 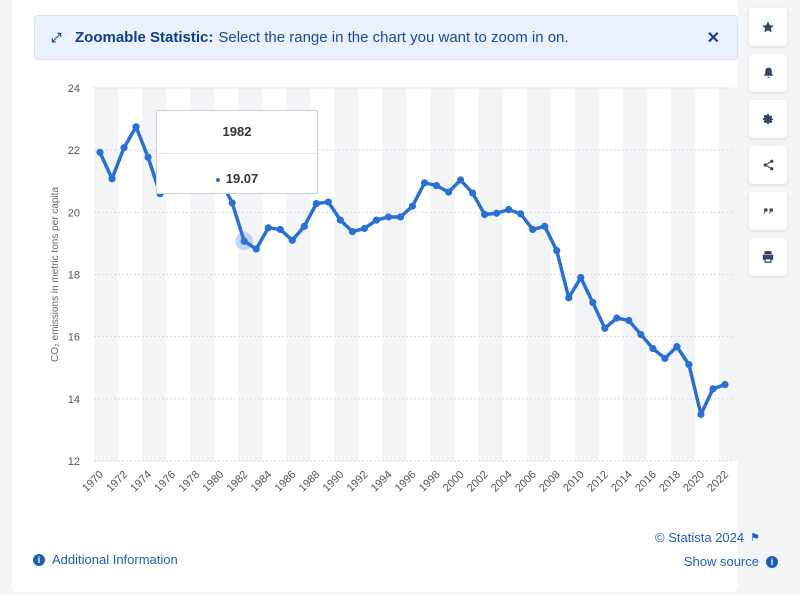 I want to click on y-tick-label: 18, so click(x=74, y=276).